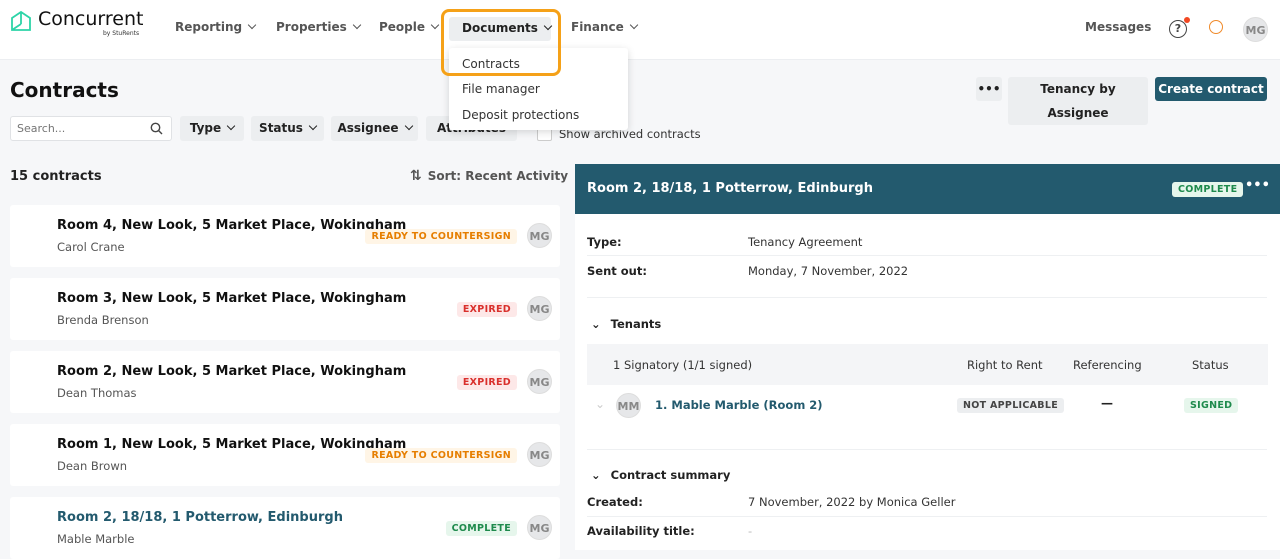  Describe the element at coordinates (852, 502) in the screenshot. I see `created-value: 7 November, 2022 by Monica Geller` at that location.